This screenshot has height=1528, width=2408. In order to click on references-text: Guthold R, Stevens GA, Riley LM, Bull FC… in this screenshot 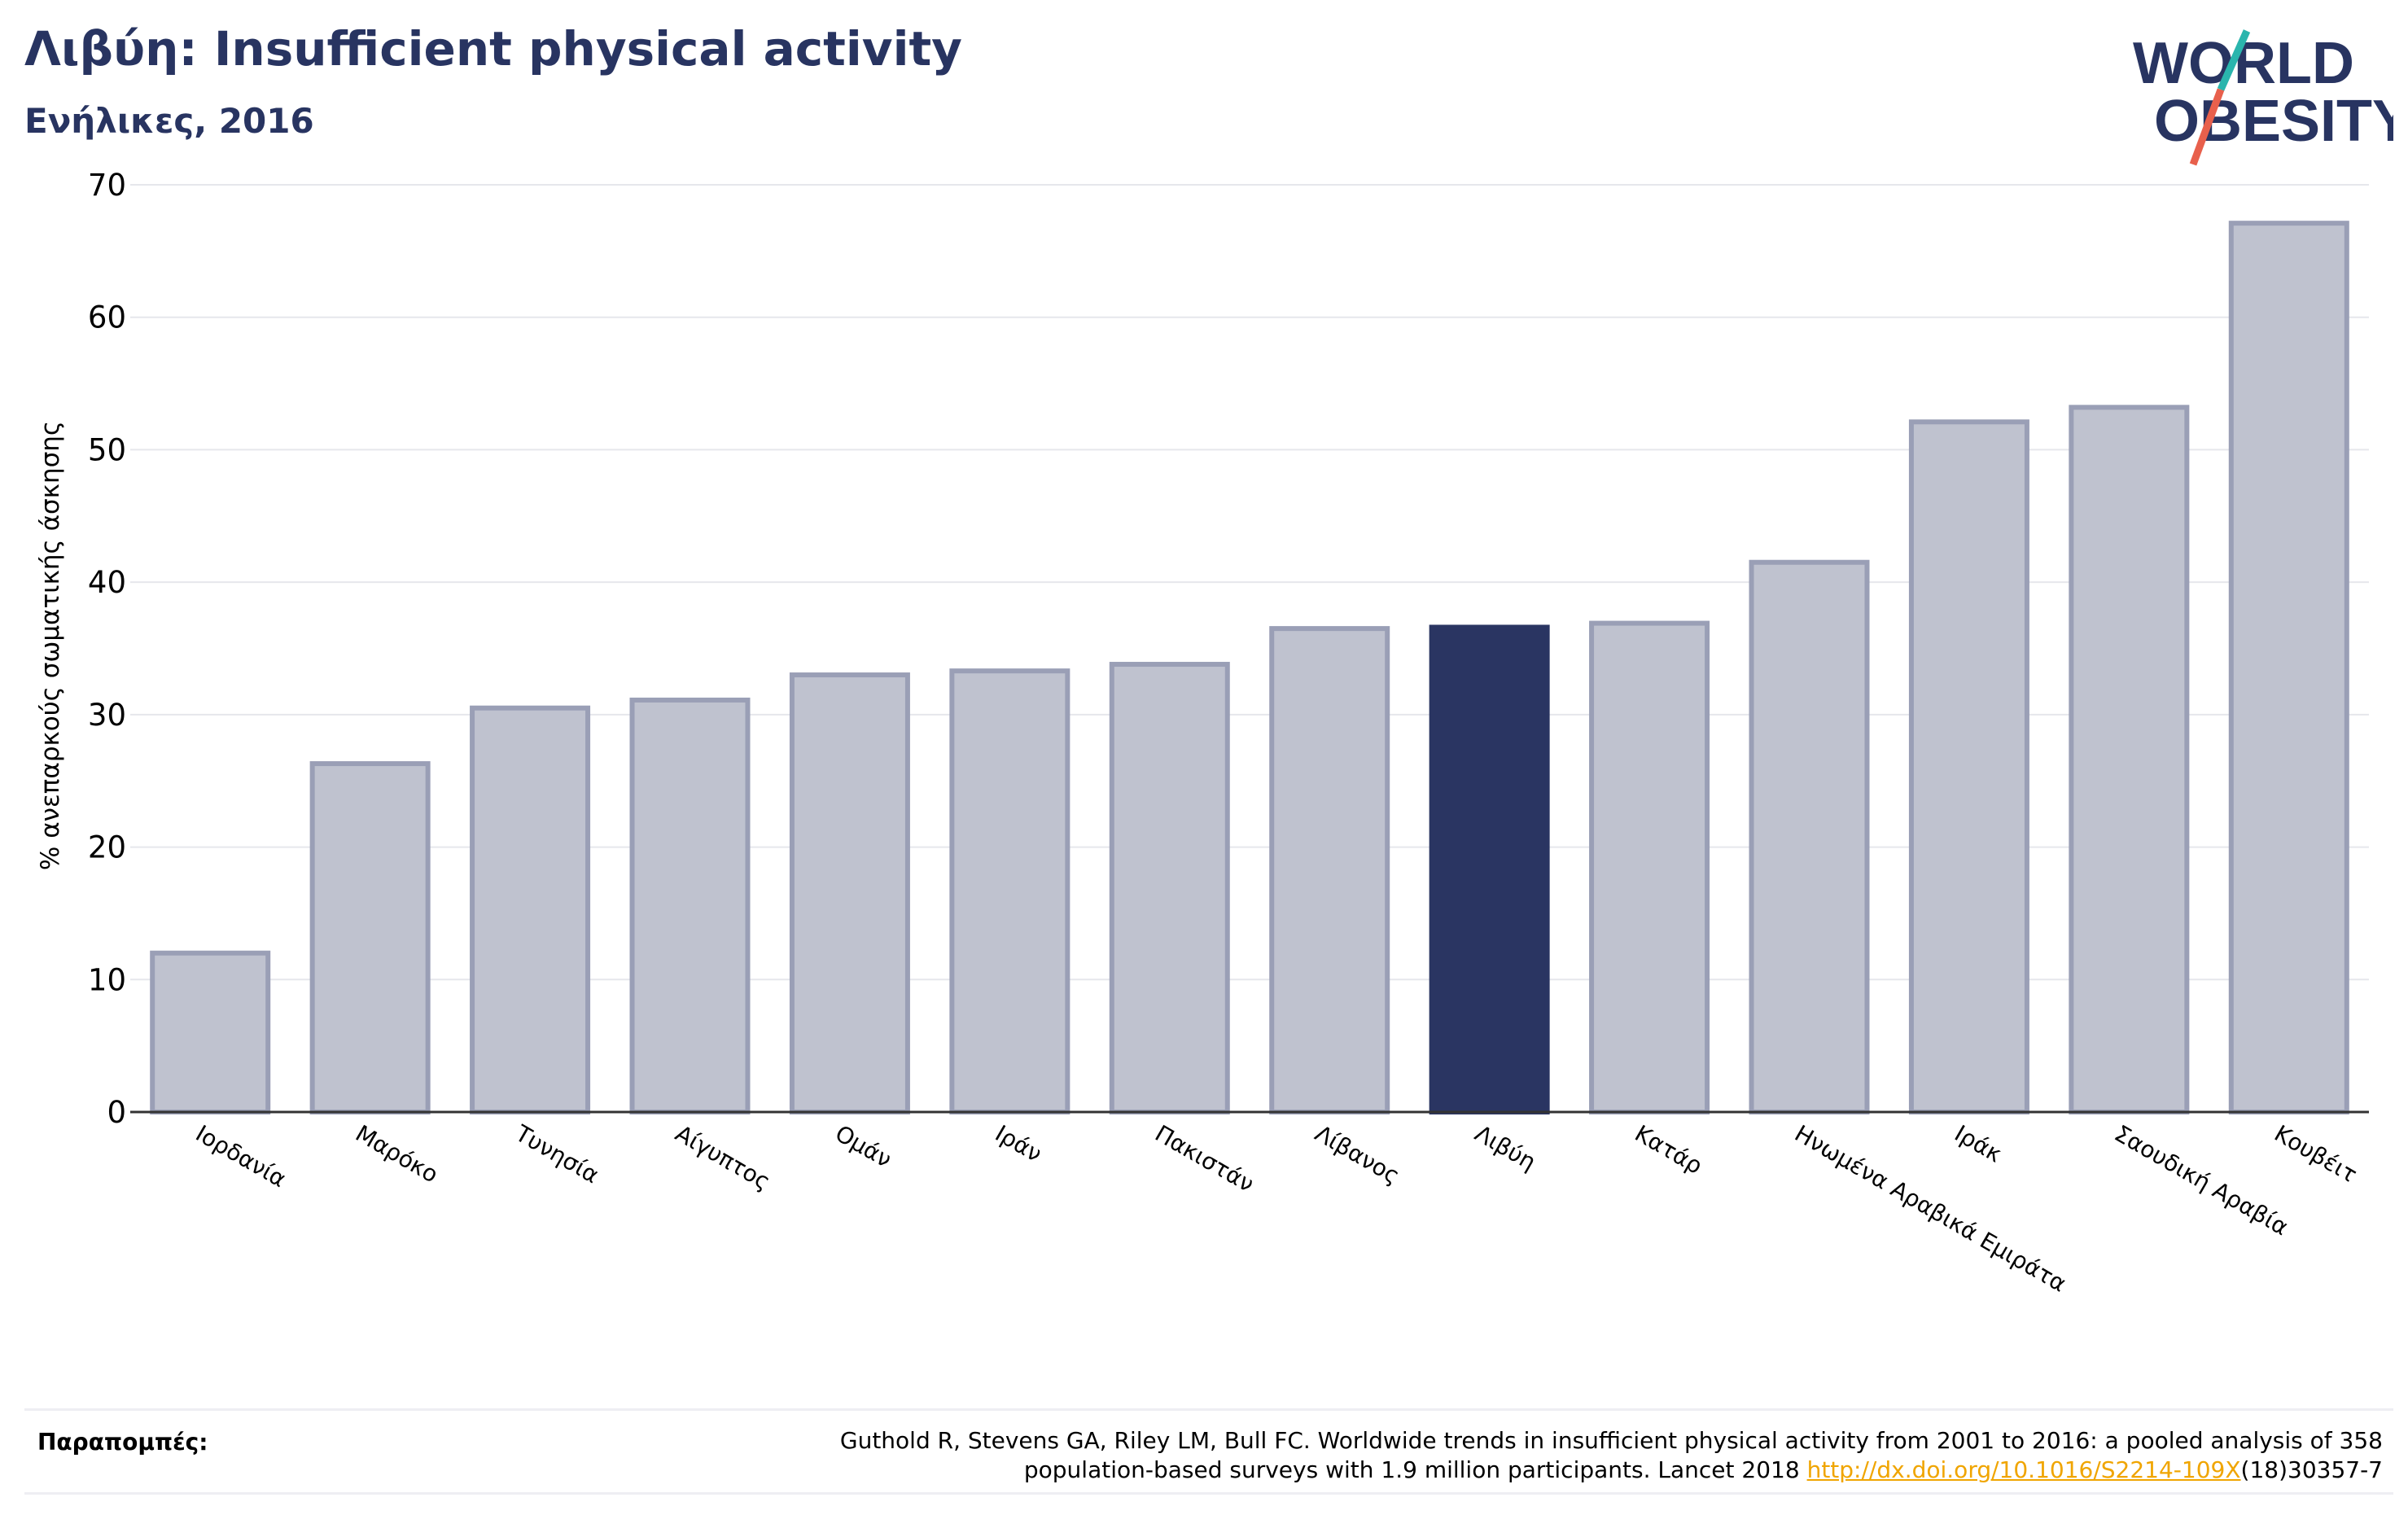, I will do `click(1528, 1456)`.